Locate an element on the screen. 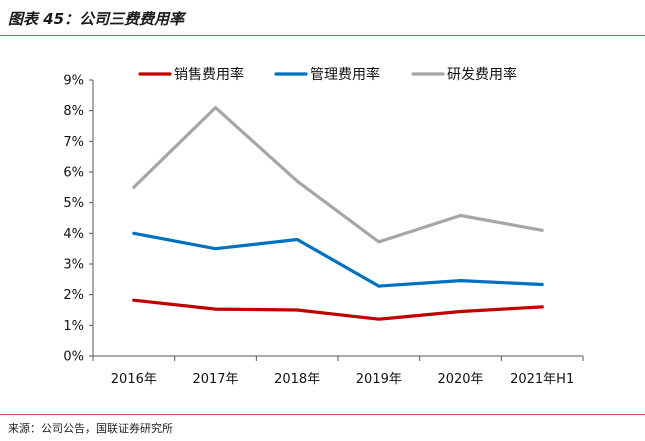  x-tick-label: 2017年 is located at coordinates (215, 379).